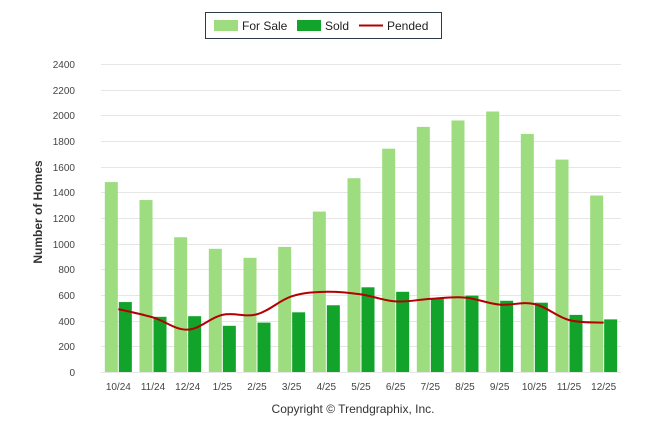 This screenshot has height=434, width=646. I want to click on x-tick-label: 2/25, so click(257, 387).